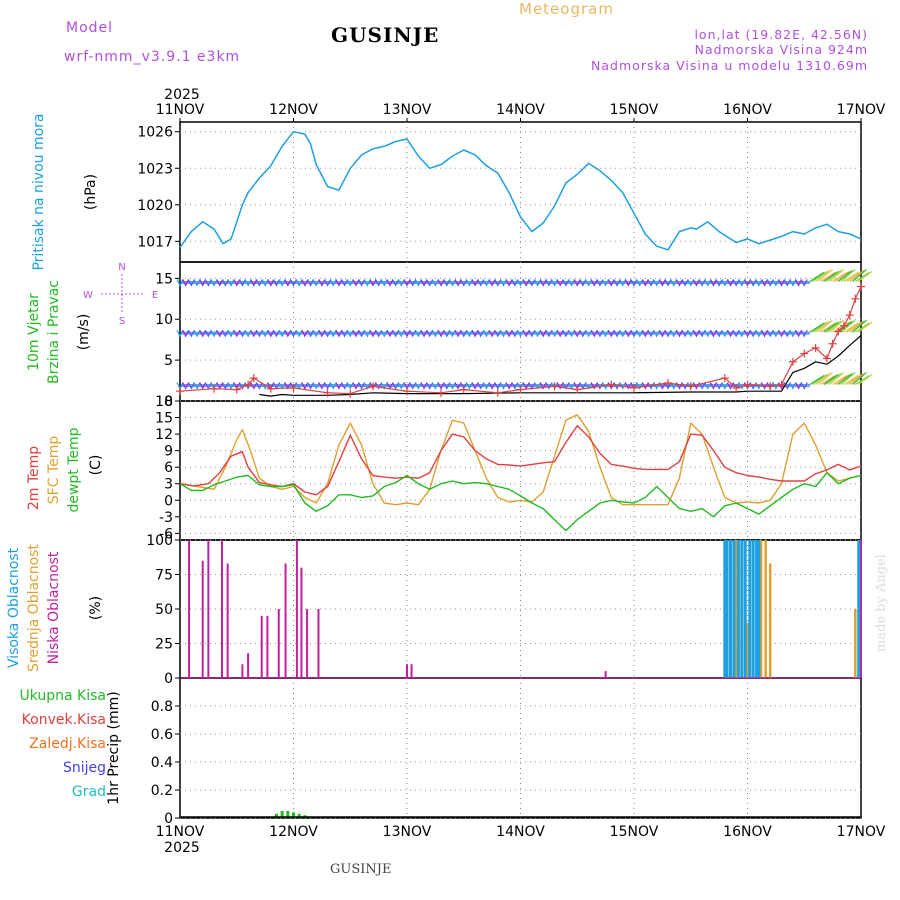 The height and width of the screenshot is (900, 900). Describe the element at coordinates (39, 191) in the screenshot. I see `pressure-axis-title: Pritisak na nivou mora` at that location.